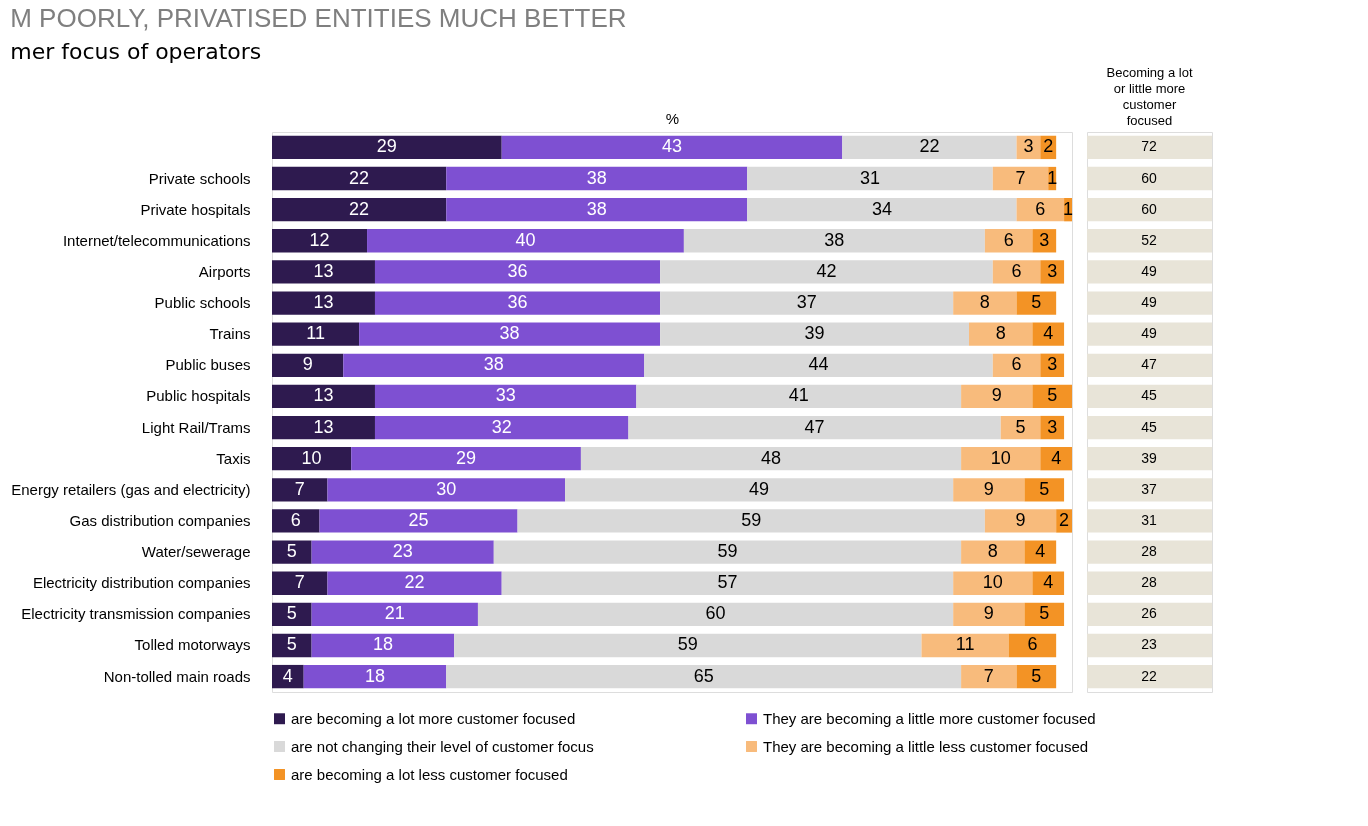  I want to click on data-label: 18, so click(374, 675).